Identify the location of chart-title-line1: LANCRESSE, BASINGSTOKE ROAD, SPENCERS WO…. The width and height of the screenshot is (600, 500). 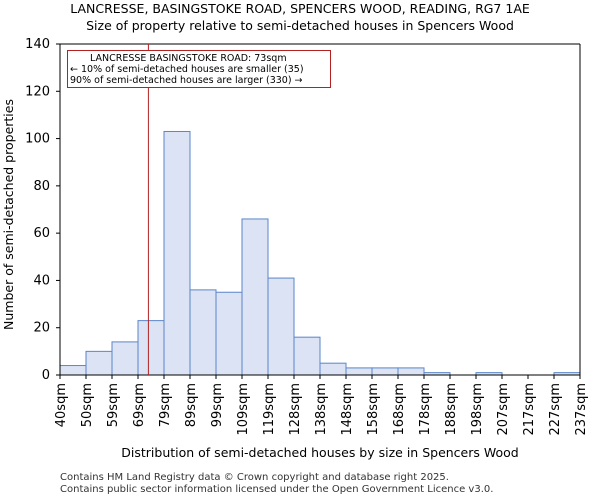
(300, 8).